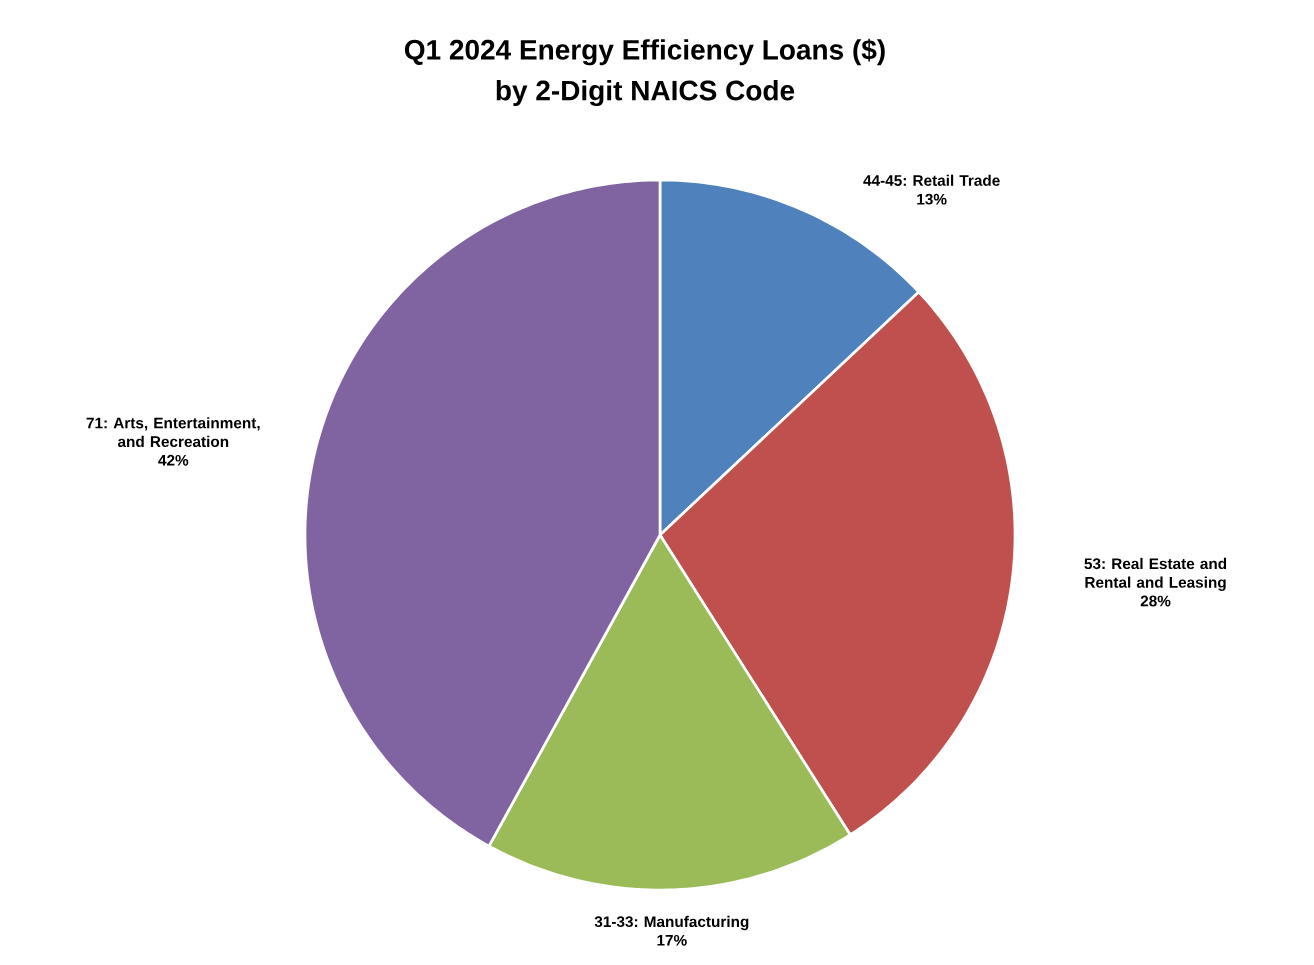  What do you see at coordinates (1155, 601) in the screenshot?
I see `data-label: 28%` at bounding box center [1155, 601].